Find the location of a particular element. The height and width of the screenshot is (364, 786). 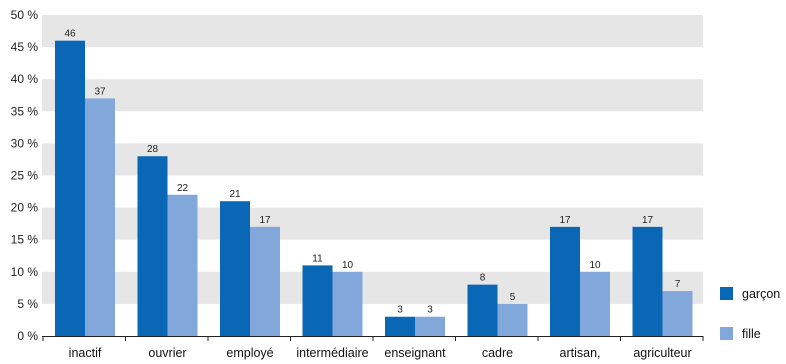

data-label: 5 is located at coordinates (513, 297).